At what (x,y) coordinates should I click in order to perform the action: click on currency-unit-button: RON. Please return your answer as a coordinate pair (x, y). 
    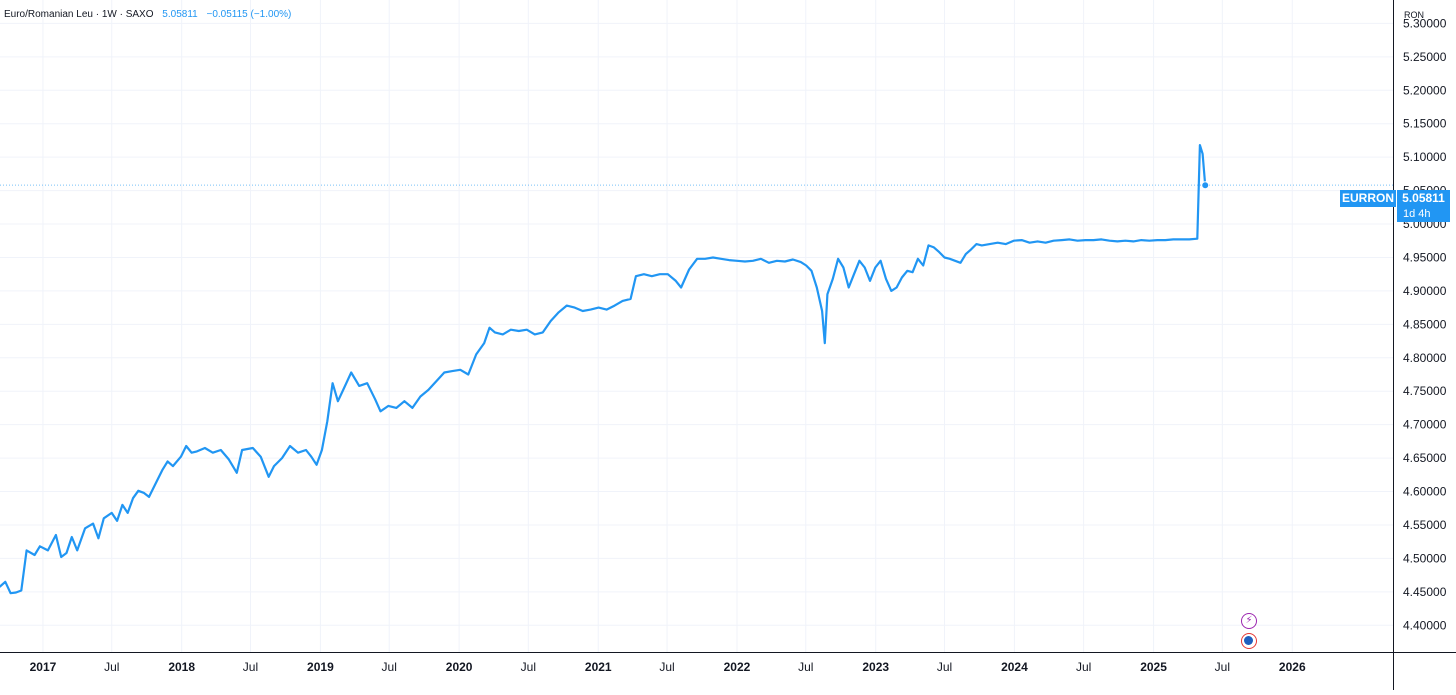
    Looking at the image, I should click on (1414, 15).